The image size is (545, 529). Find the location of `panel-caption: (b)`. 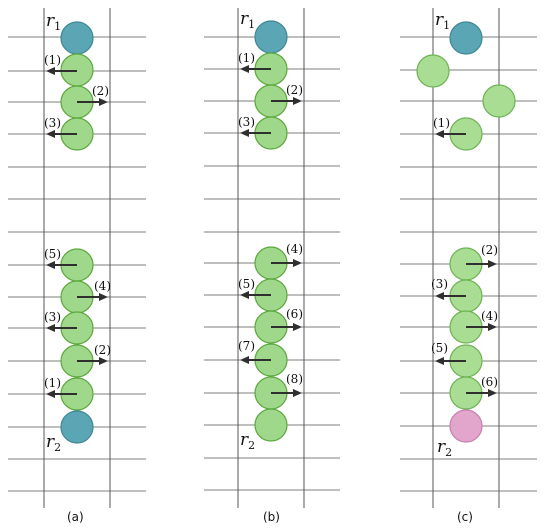

panel-caption: (b) is located at coordinates (271, 517).